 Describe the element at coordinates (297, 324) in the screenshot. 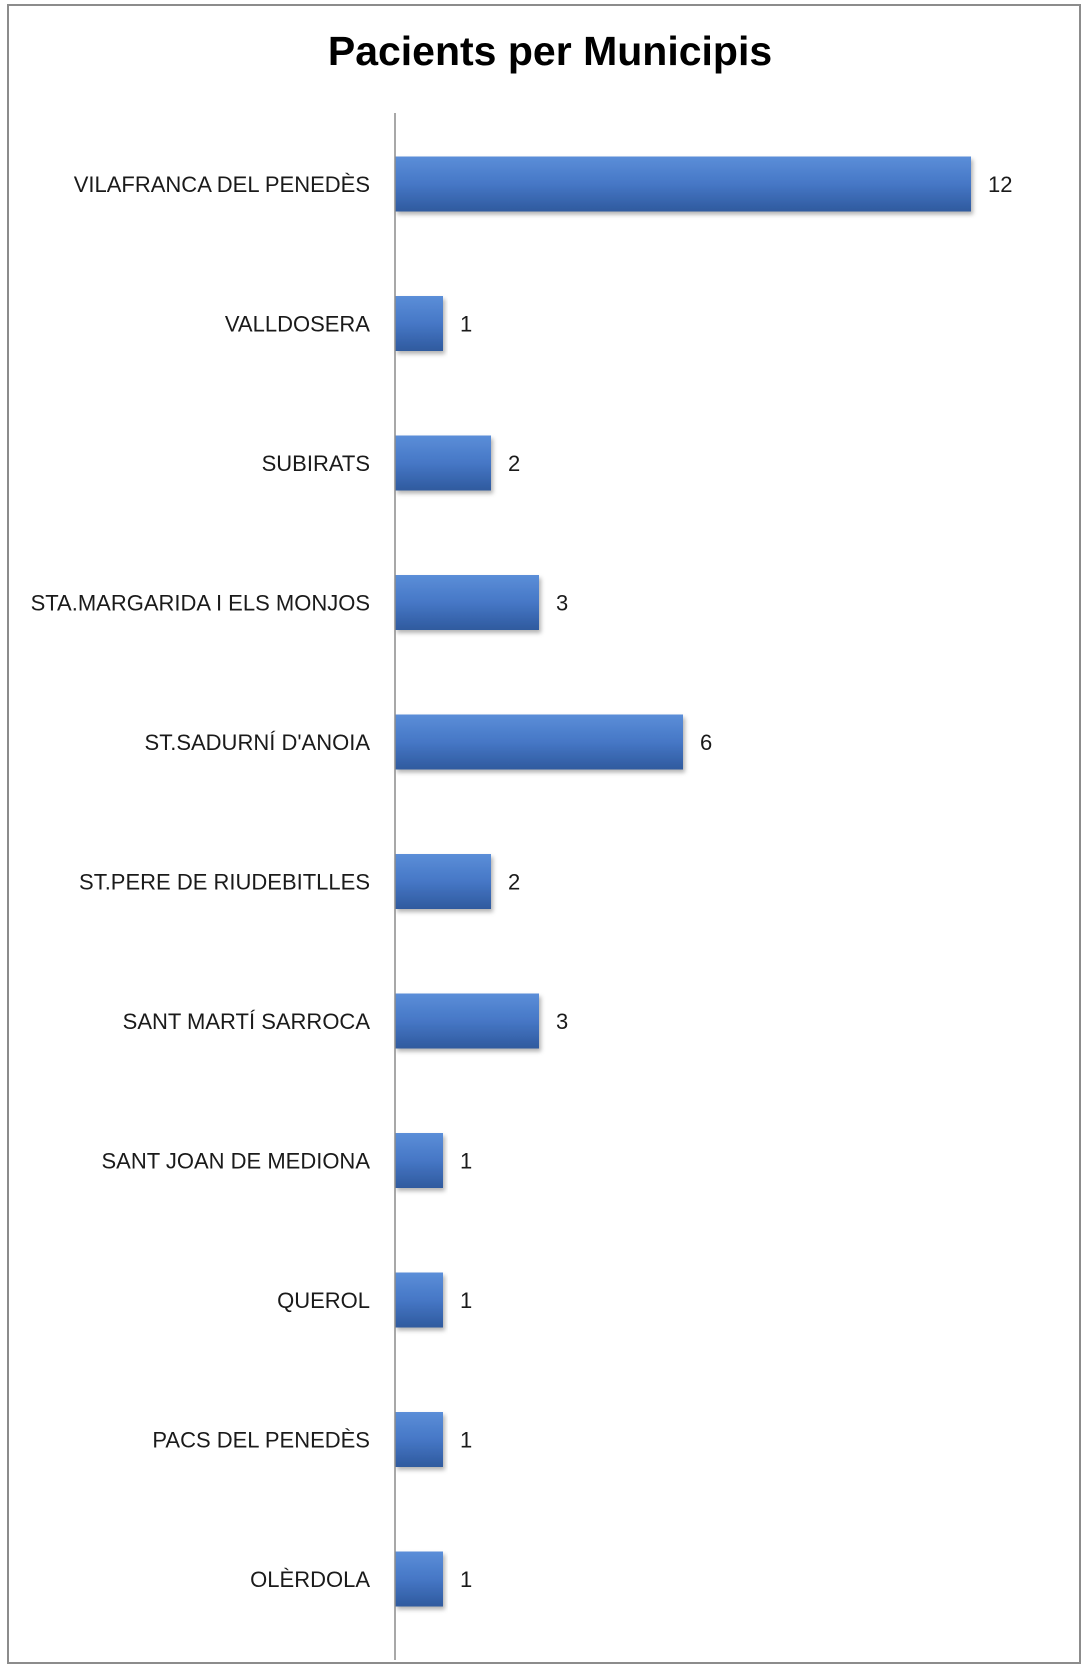

I see `category-label: VALLDOSERA` at that location.